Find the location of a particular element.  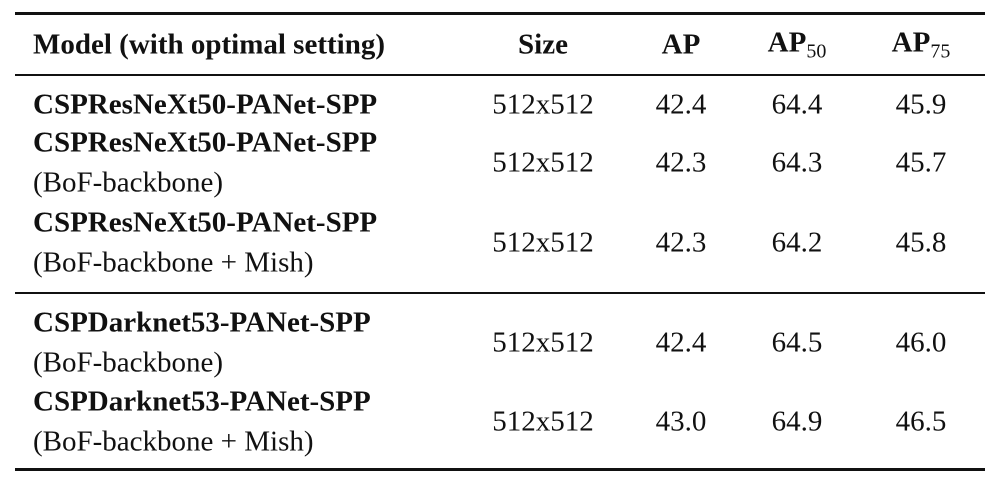

value-cell: 45.9 is located at coordinates (921, 104).